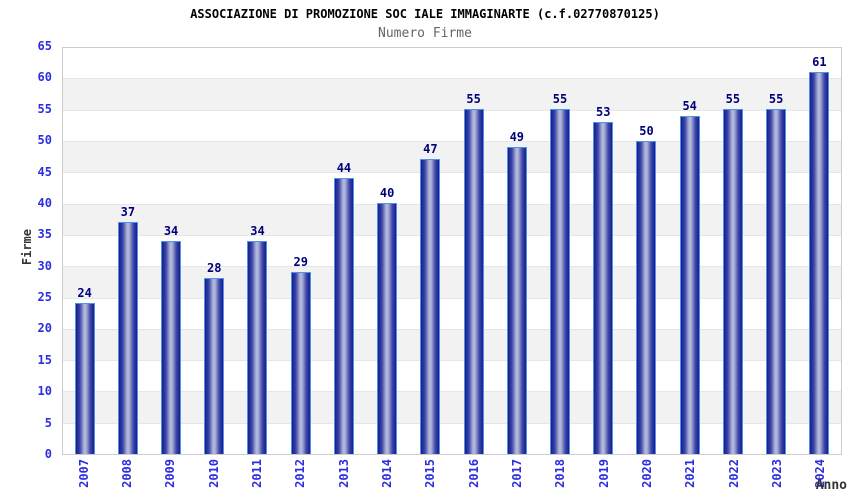 This screenshot has width=850, height=500. Describe the element at coordinates (44, 391) in the screenshot. I see `y-tick-label: 10` at that location.